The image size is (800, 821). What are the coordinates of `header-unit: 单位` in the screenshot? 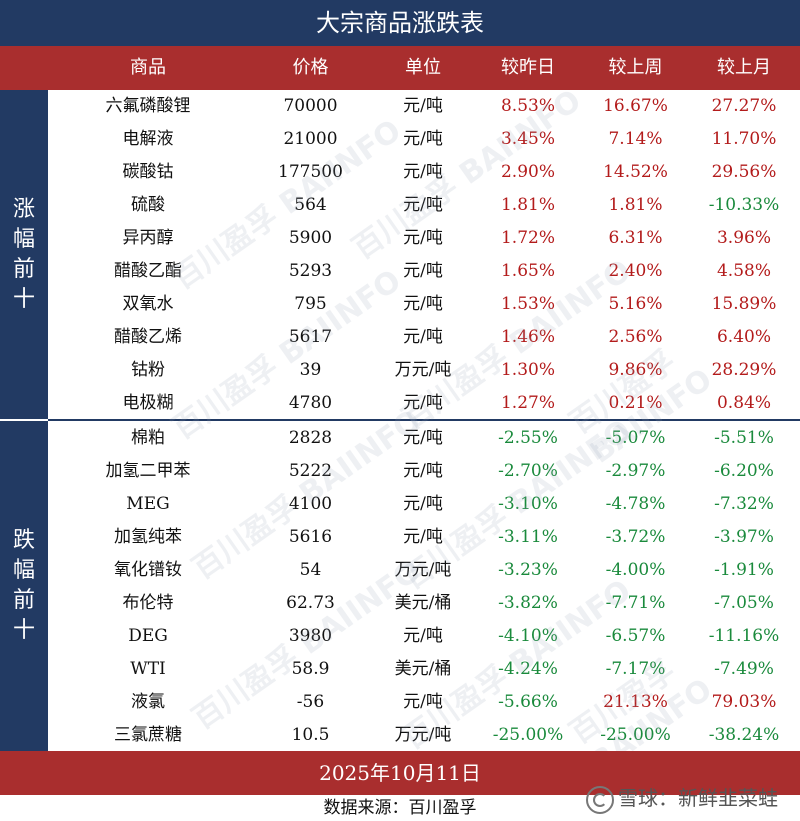 It's located at (423, 67).